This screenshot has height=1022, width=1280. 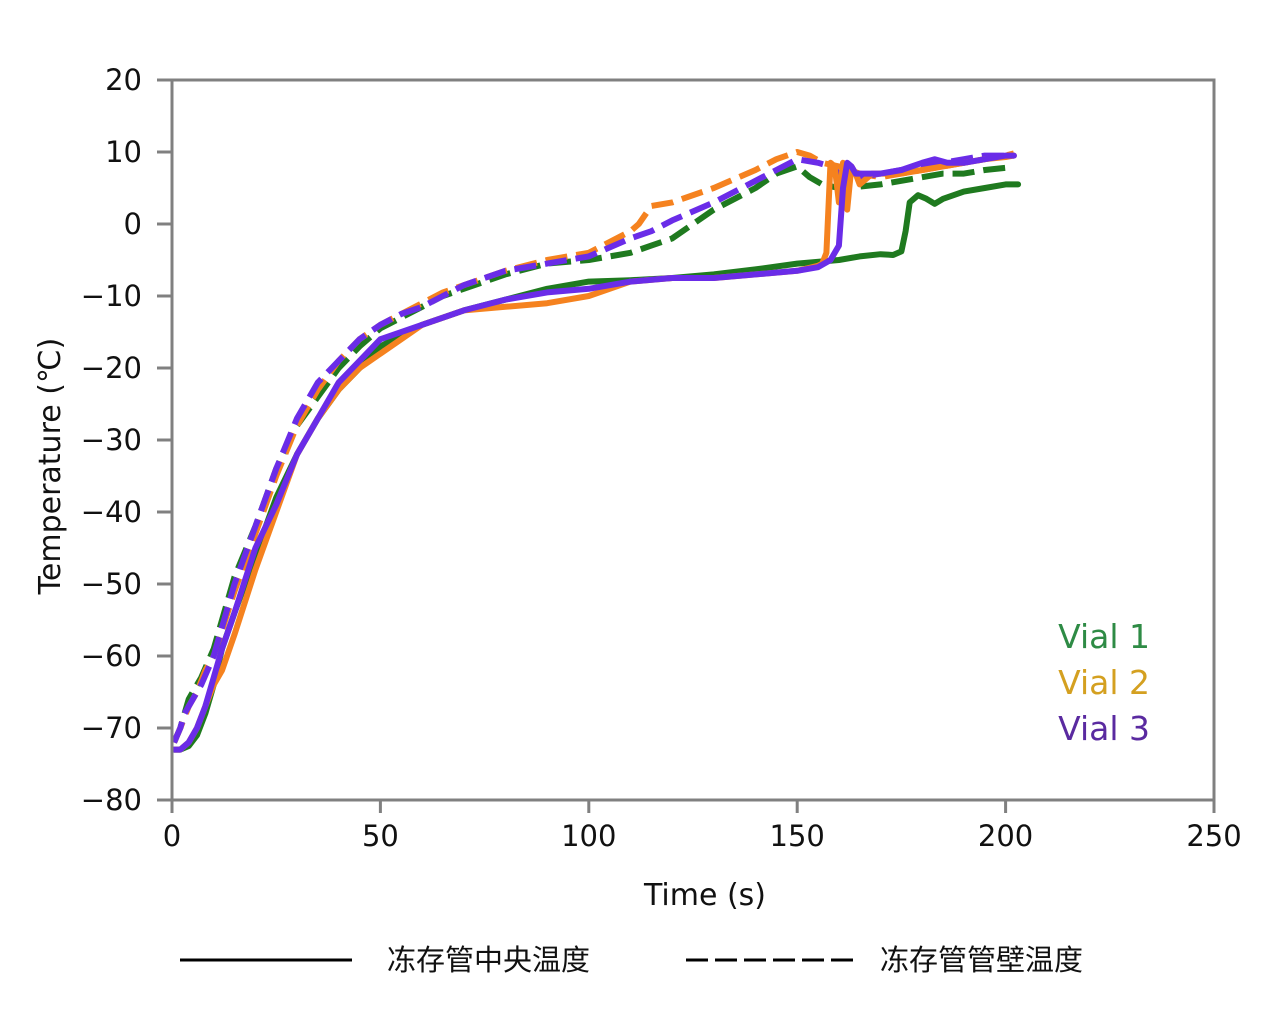 What do you see at coordinates (1104, 728) in the screenshot?
I see `vial-label: Vial 3` at bounding box center [1104, 728].